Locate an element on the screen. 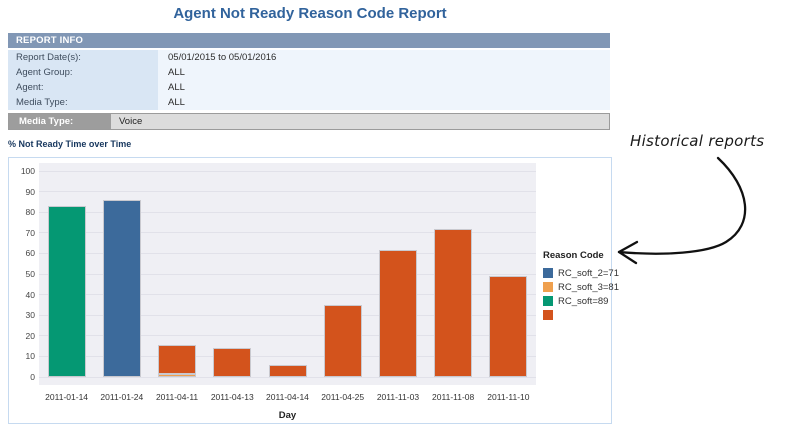 The height and width of the screenshot is (432, 800). x-tick-label: 2011-04-14 is located at coordinates (287, 397).